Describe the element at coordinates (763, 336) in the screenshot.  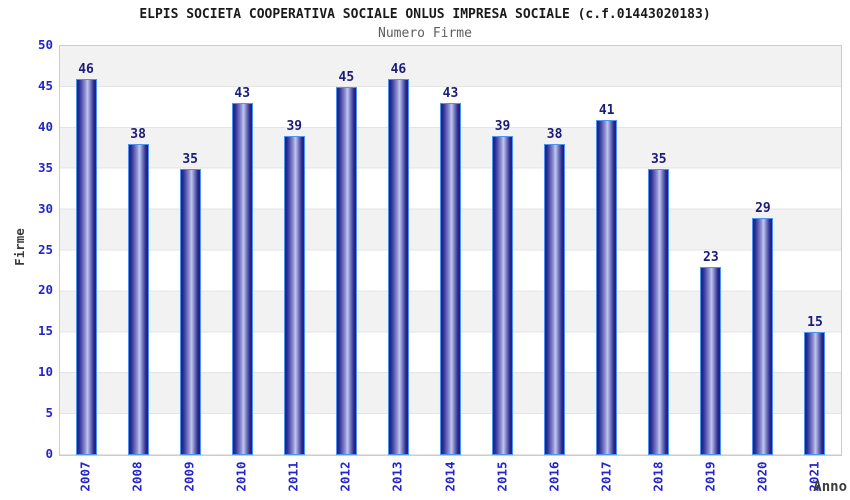
I see `bar-2020` at that location.